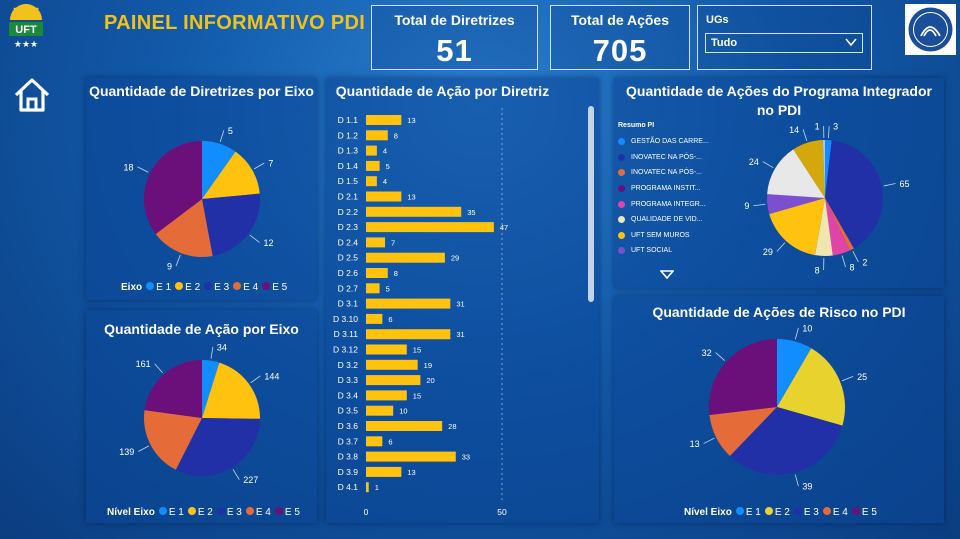  What do you see at coordinates (862, 377) in the screenshot?
I see `data-label: 25` at bounding box center [862, 377].